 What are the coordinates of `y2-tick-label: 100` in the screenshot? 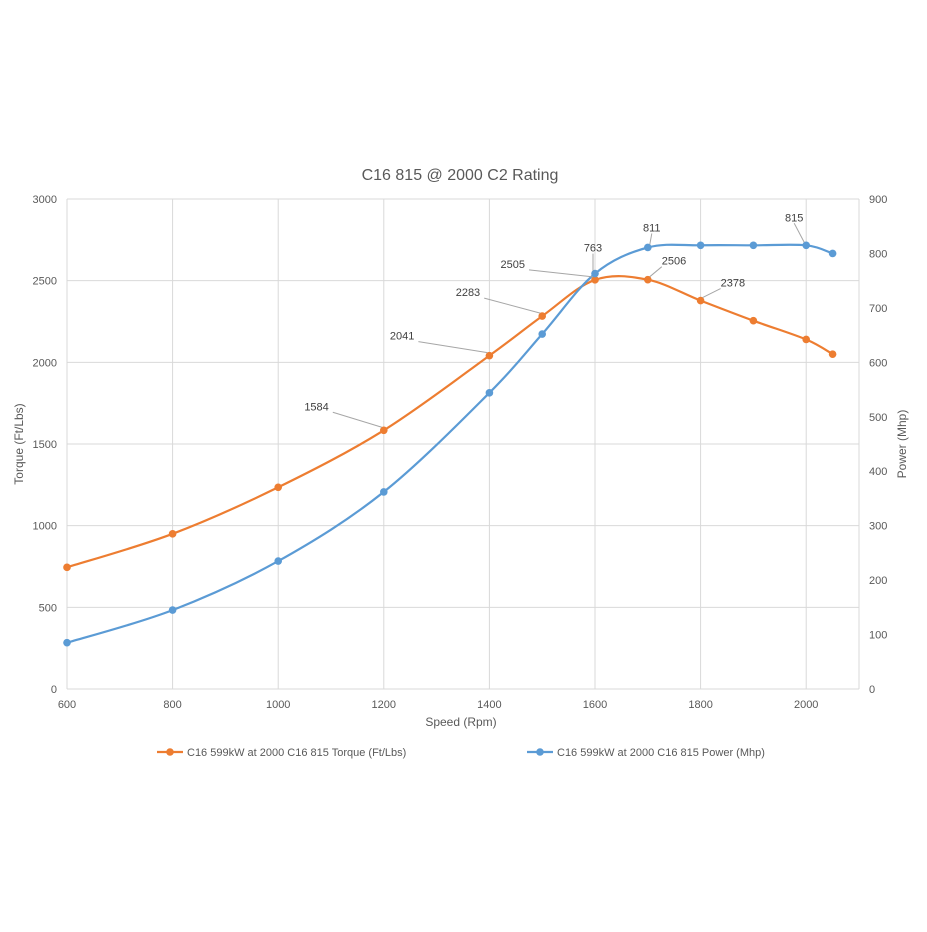 It's located at (878, 636).